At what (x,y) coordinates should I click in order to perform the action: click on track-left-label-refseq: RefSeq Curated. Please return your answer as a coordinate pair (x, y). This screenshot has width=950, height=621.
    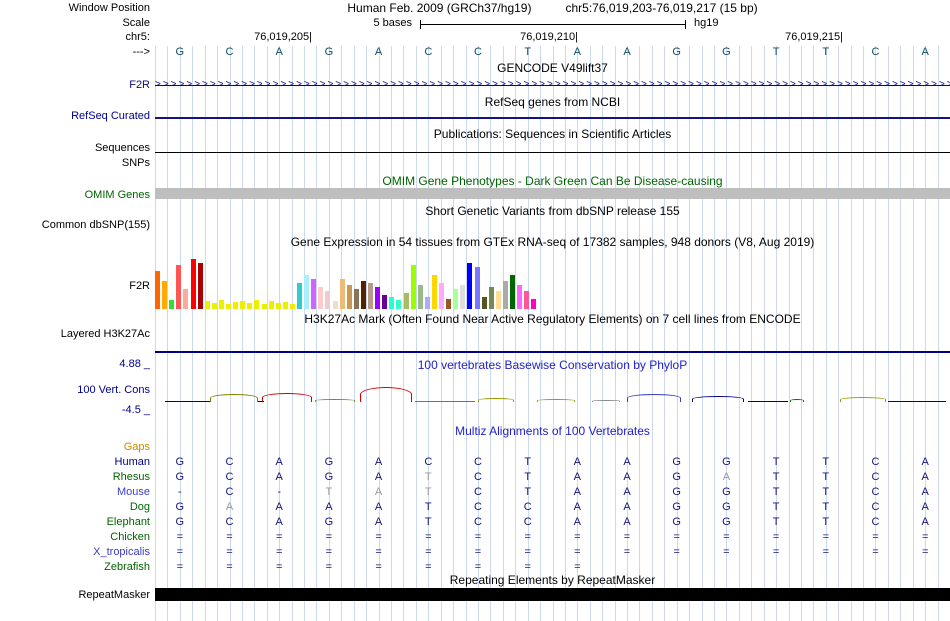
    Looking at the image, I should click on (110, 116).